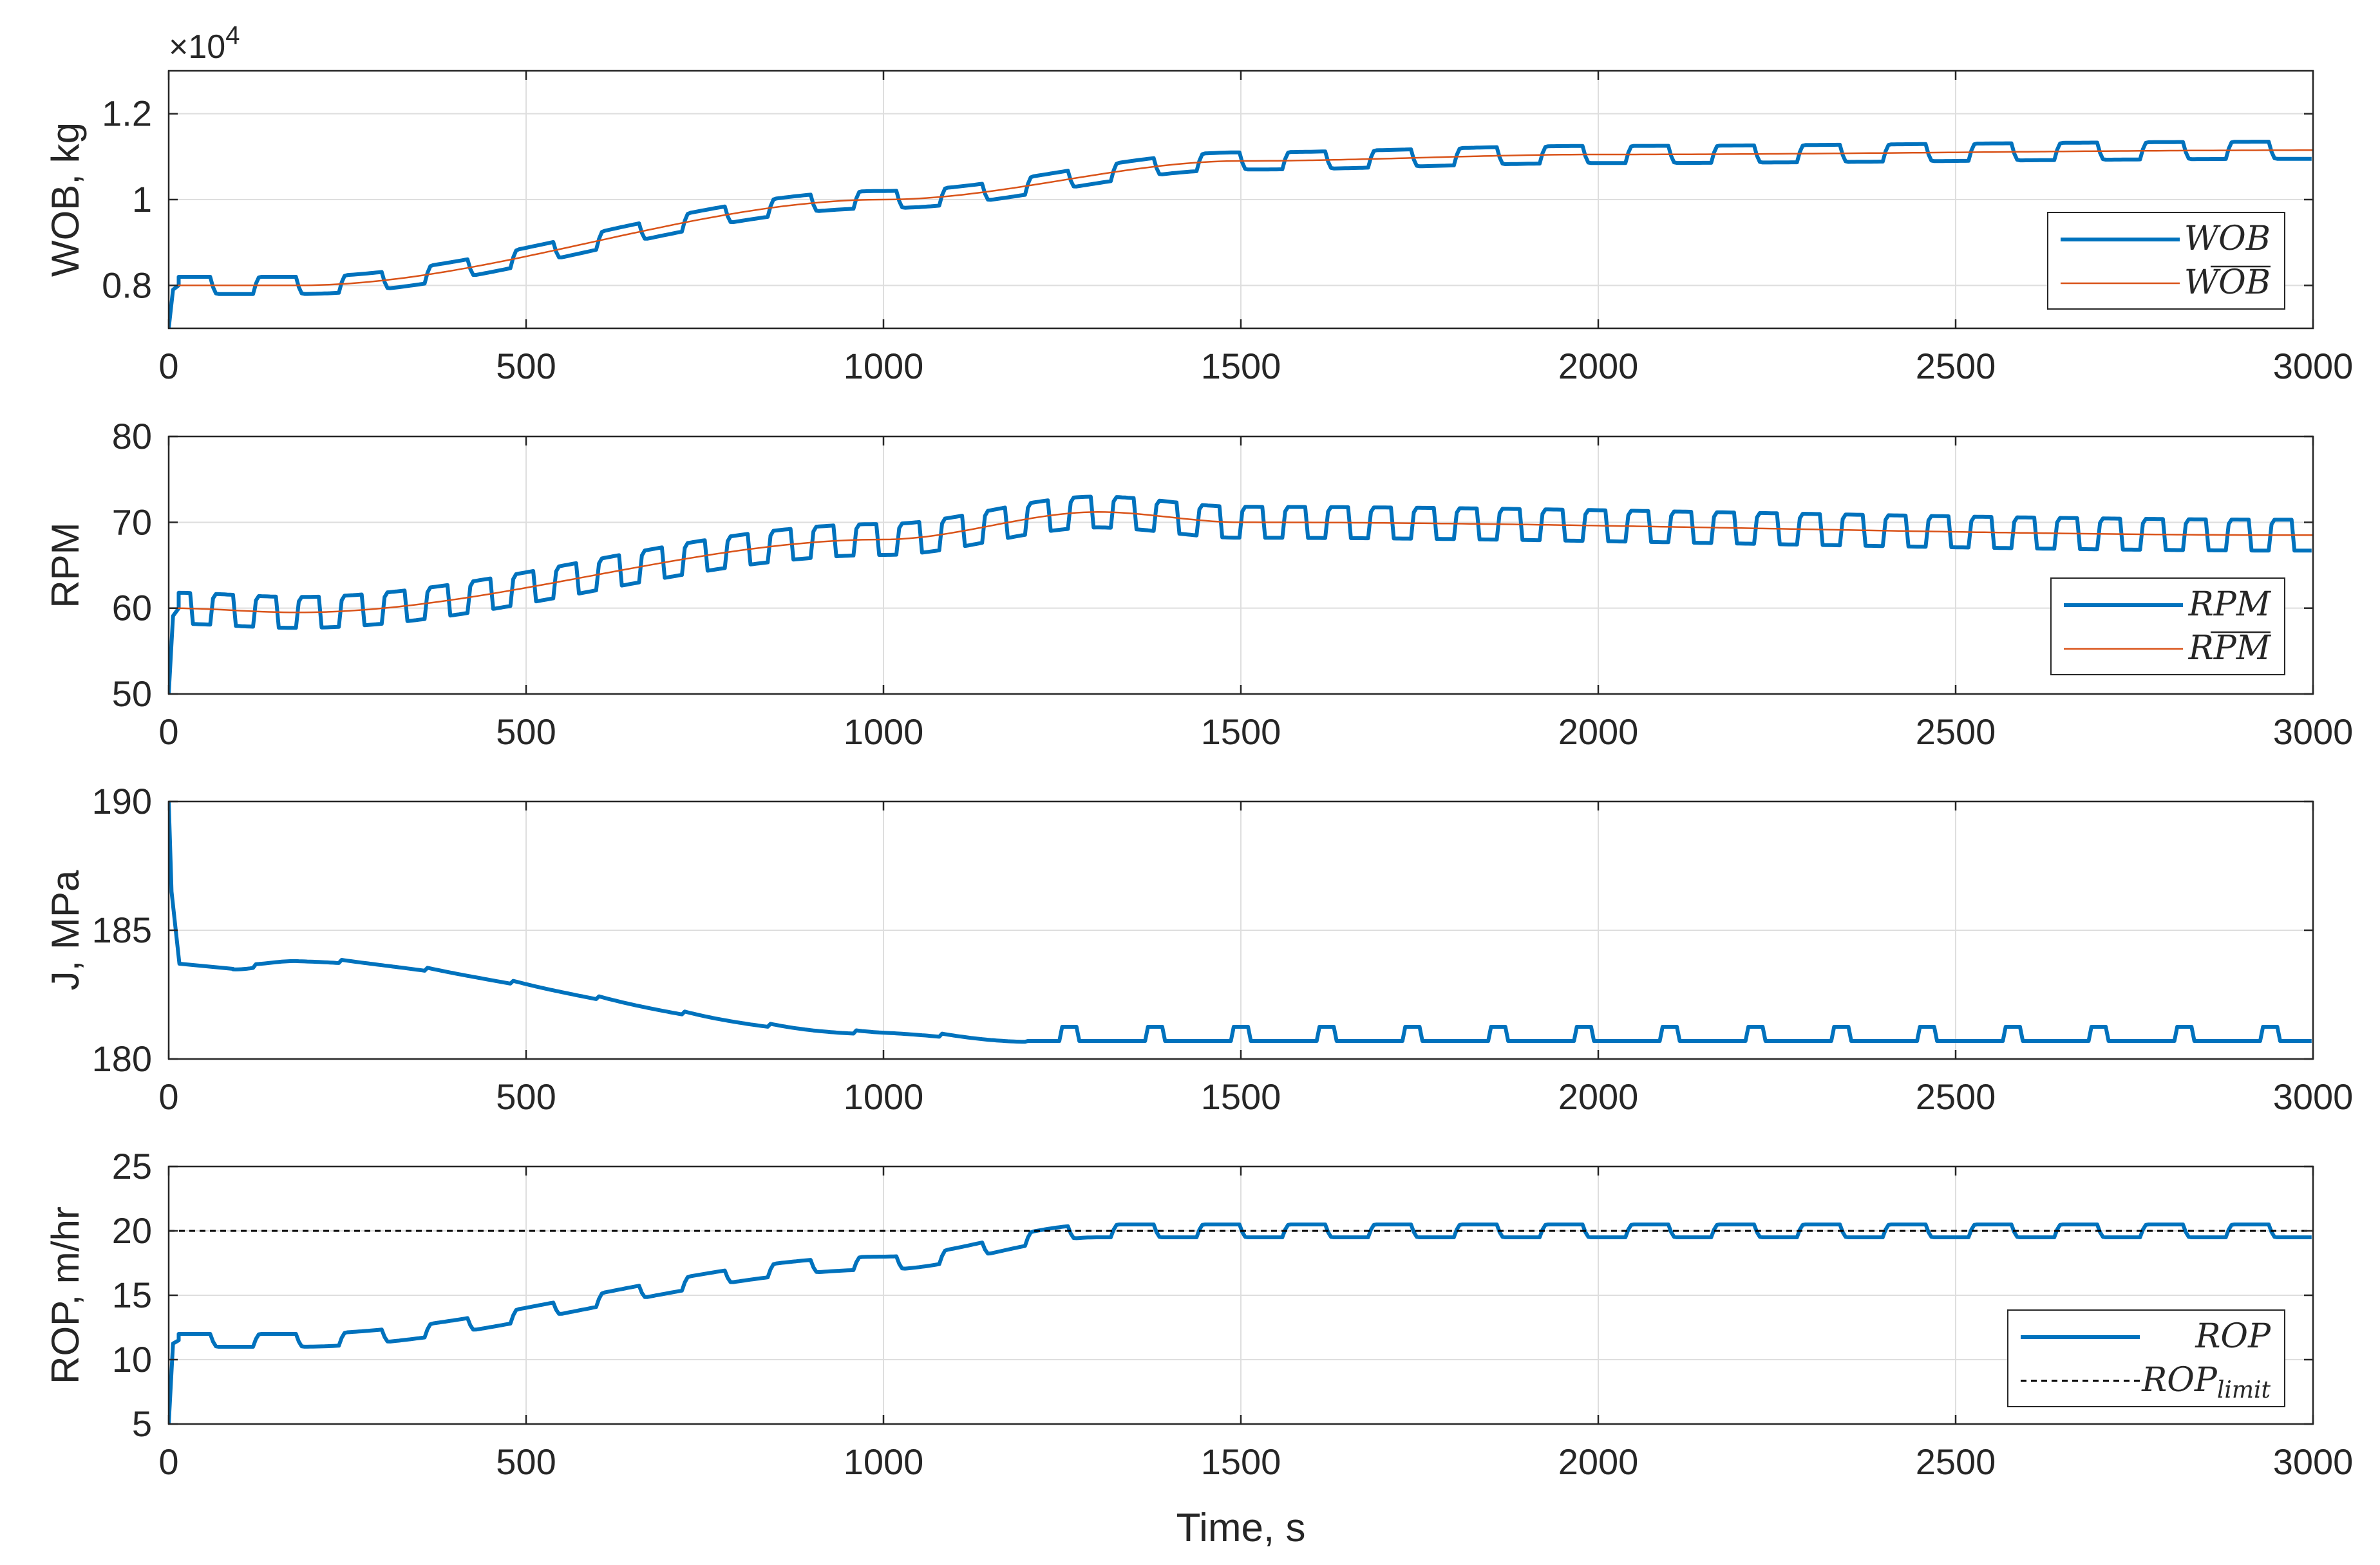  I want to click on legend-label: ROP, so click(2233, 1336).